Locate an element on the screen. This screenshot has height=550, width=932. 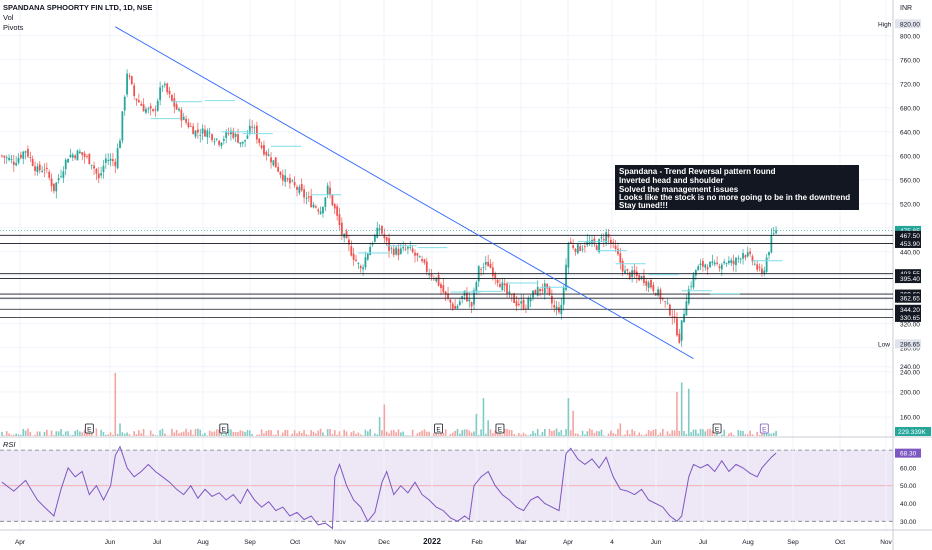
time-tick-label: Sep is located at coordinates (793, 542).